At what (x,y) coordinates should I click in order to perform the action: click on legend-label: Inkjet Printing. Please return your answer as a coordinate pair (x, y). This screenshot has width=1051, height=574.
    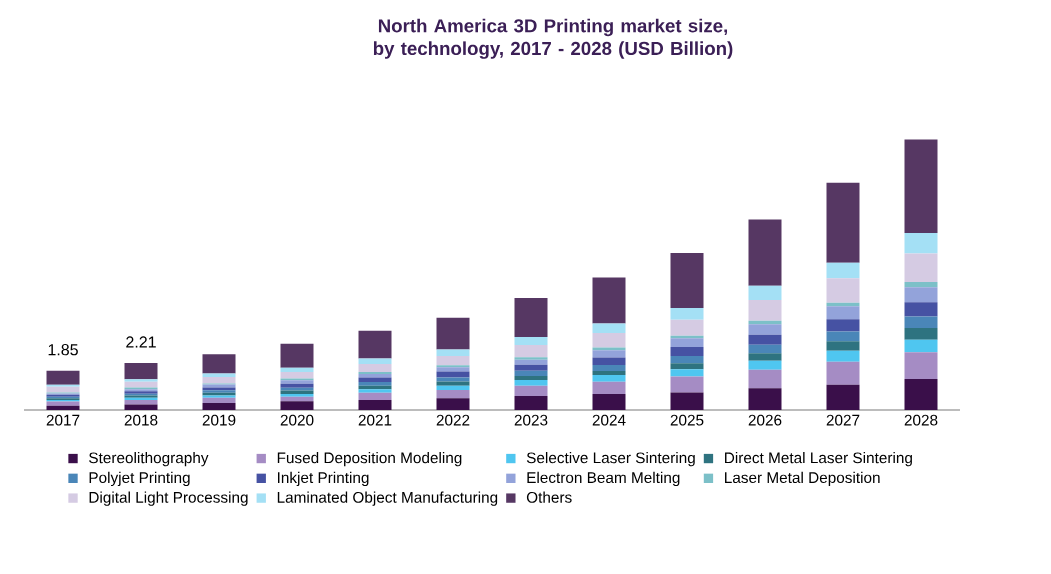
    Looking at the image, I should click on (323, 479).